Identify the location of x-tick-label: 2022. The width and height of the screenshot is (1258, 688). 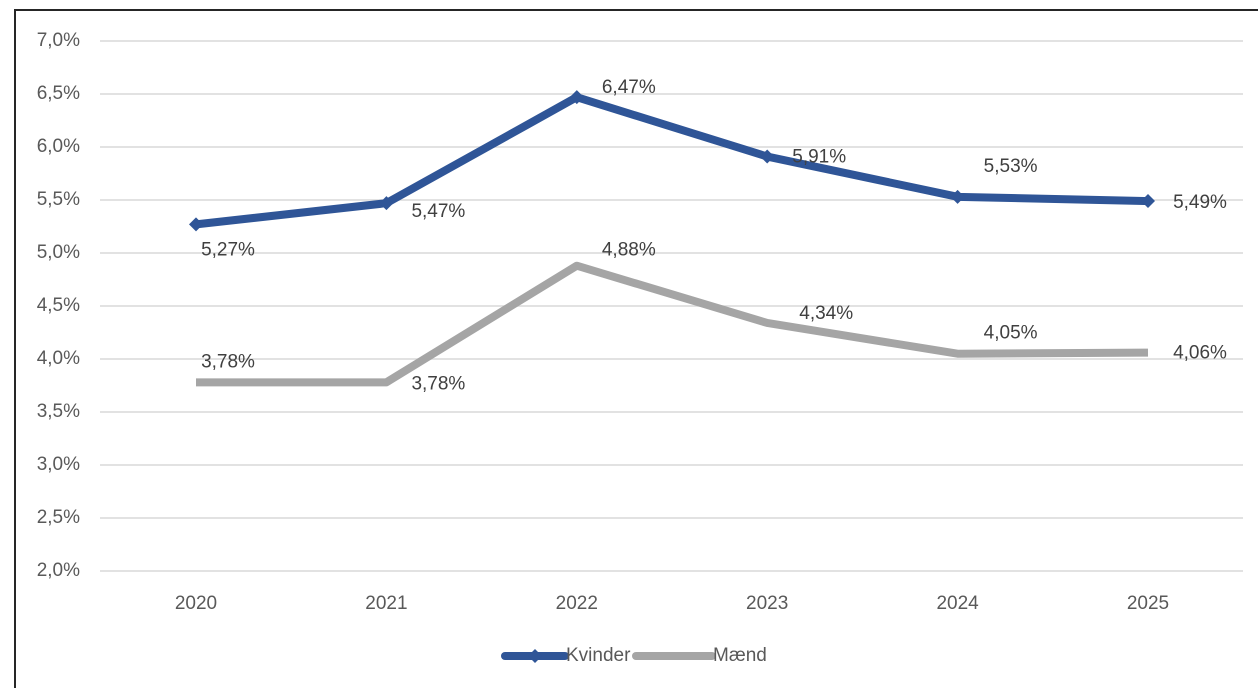
(577, 603).